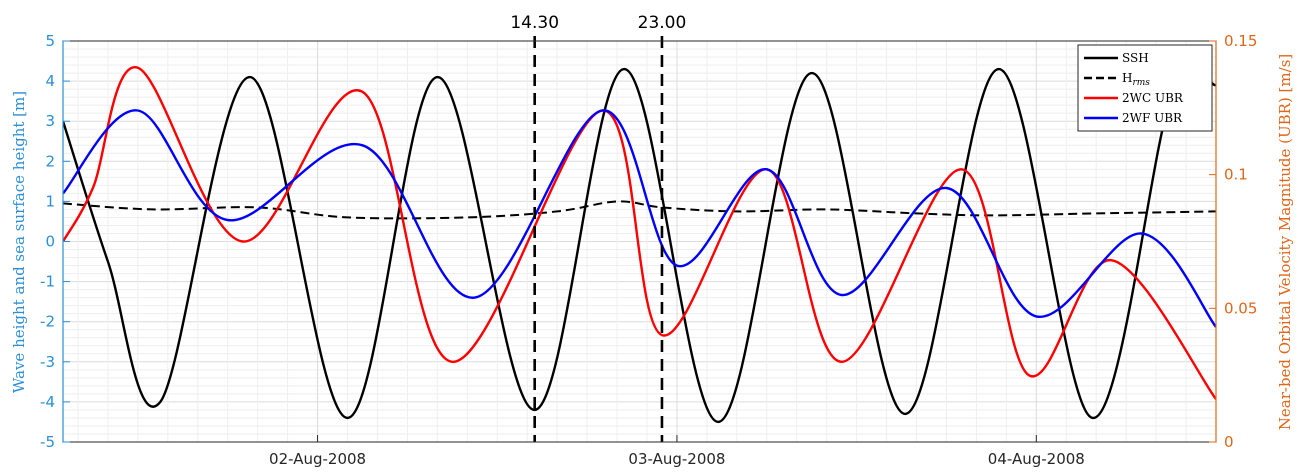  What do you see at coordinates (1153, 98) in the screenshot?
I see `legend-entry: 2WC UBR` at bounding box center [1153, 98].